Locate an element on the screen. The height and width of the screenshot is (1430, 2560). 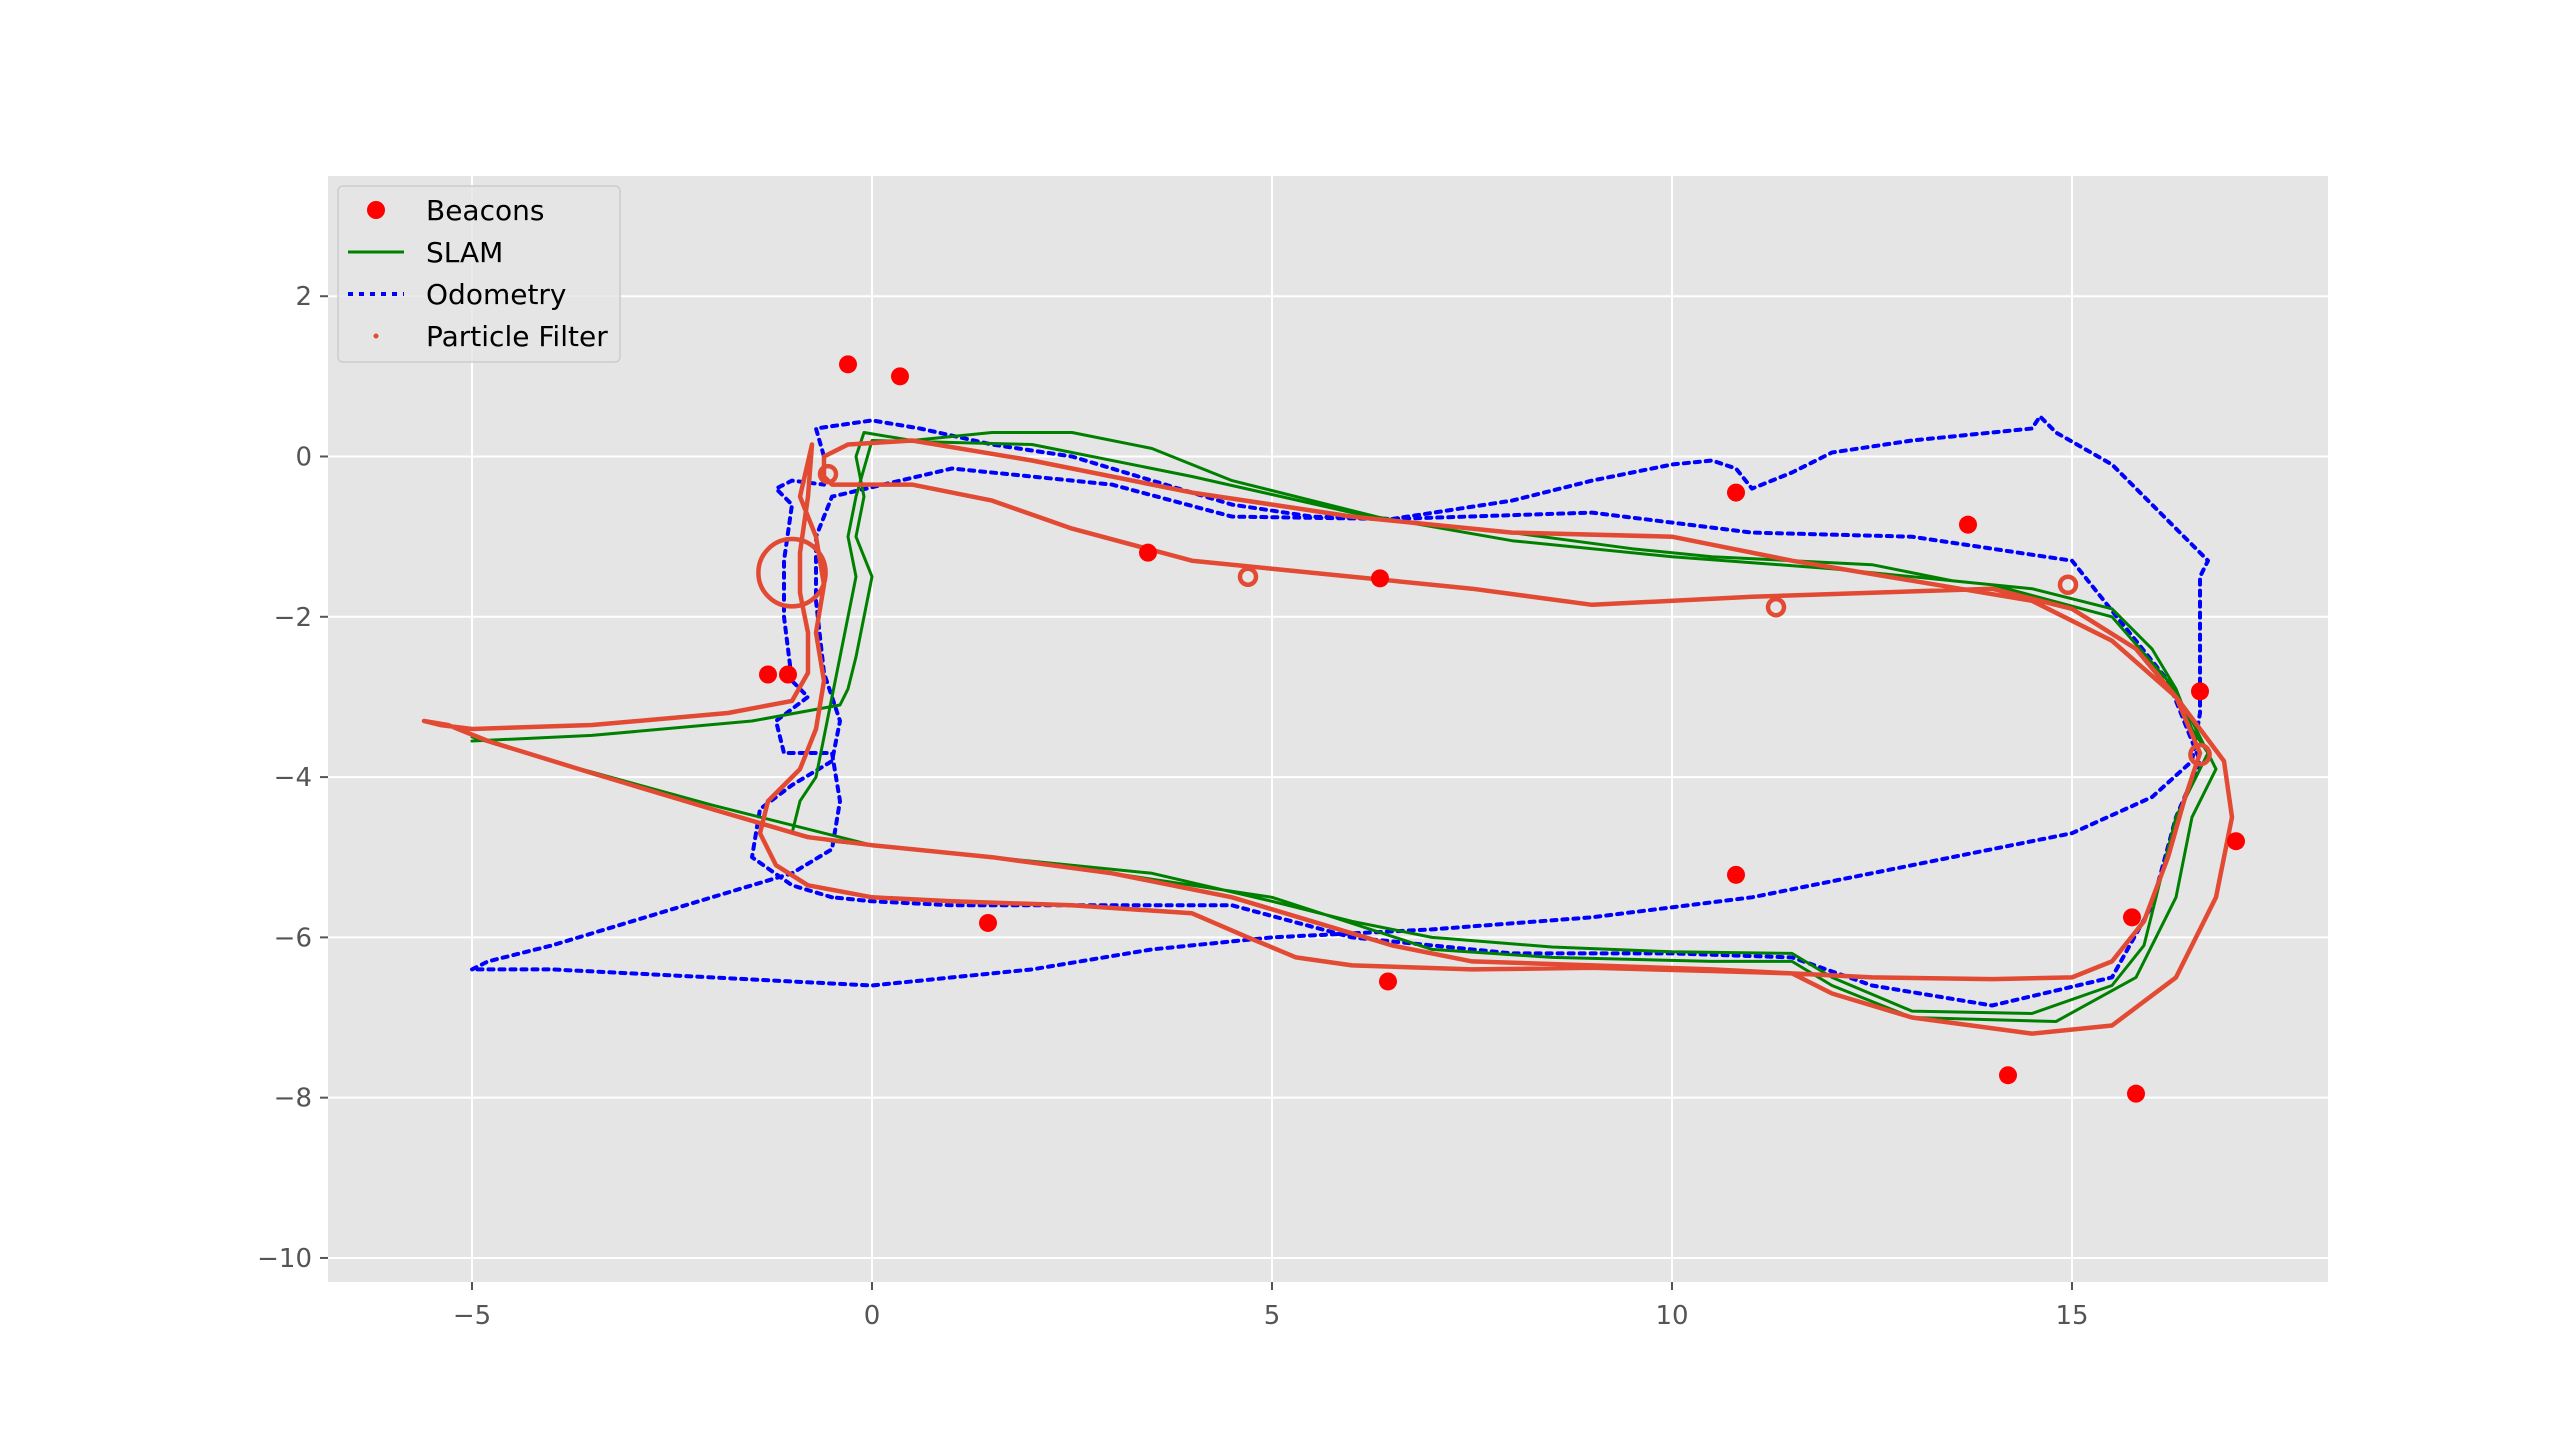
y-tick-label: 2 is located at coordinates (303, 297).